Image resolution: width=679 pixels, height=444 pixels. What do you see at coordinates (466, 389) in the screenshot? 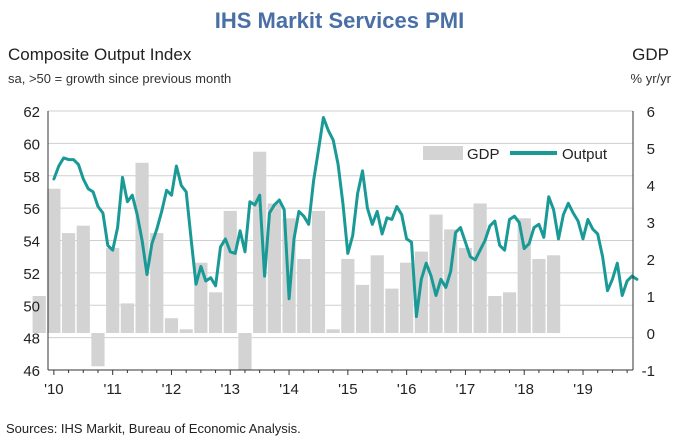
I see `x-tick-label: '17` at bounding box center [466, 389].